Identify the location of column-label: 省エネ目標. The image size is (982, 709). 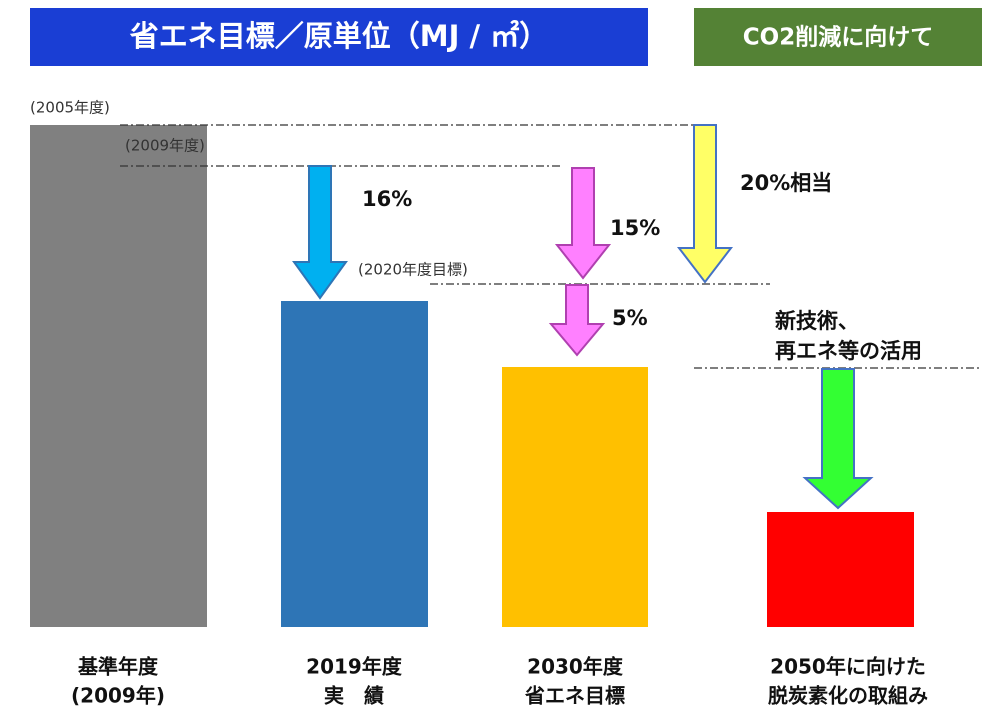
(574, 696).